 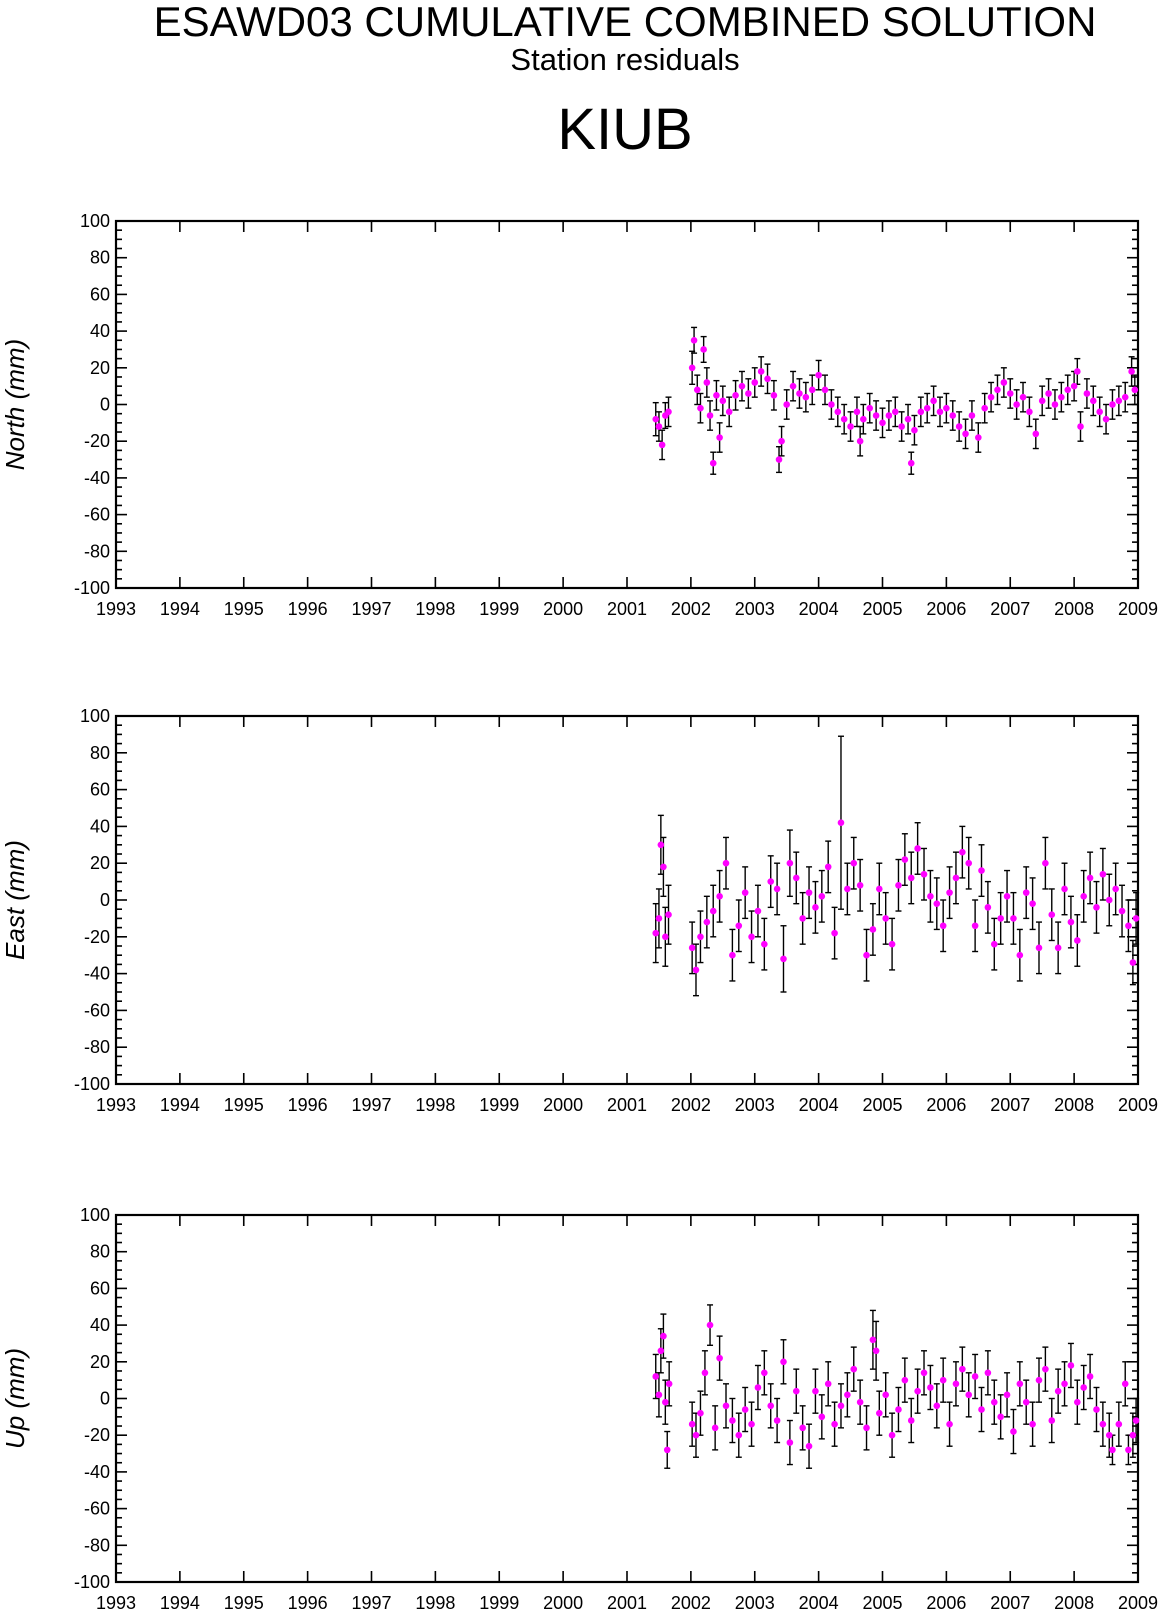 What do you see at coordinates (625, 129) in the screenshot?
I see `station-name: KIUB` at bounding box center [625, 129].